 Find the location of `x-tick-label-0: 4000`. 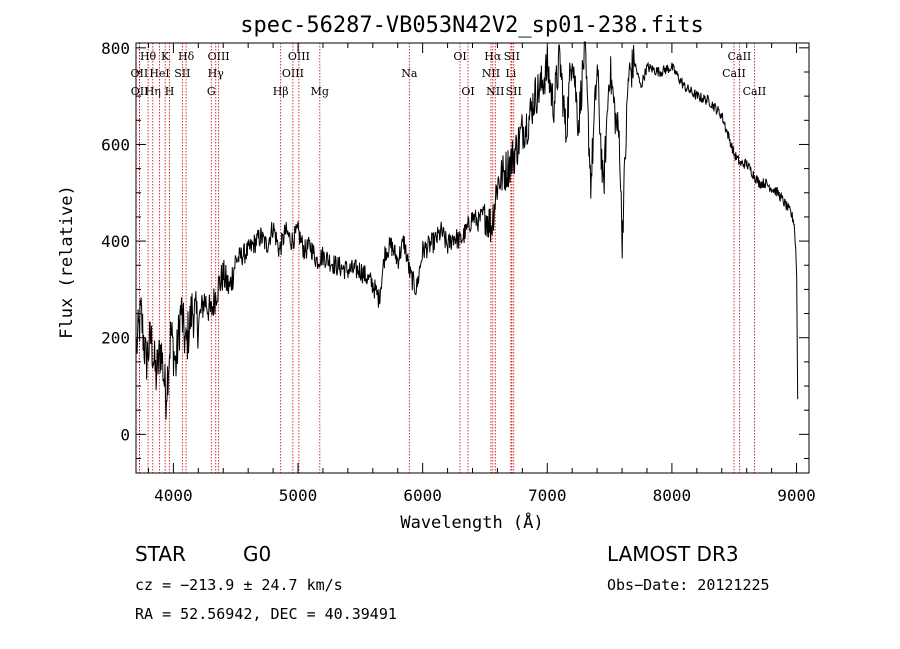

x-tick-label-0: 4000 is located at coordinates (173, 495).